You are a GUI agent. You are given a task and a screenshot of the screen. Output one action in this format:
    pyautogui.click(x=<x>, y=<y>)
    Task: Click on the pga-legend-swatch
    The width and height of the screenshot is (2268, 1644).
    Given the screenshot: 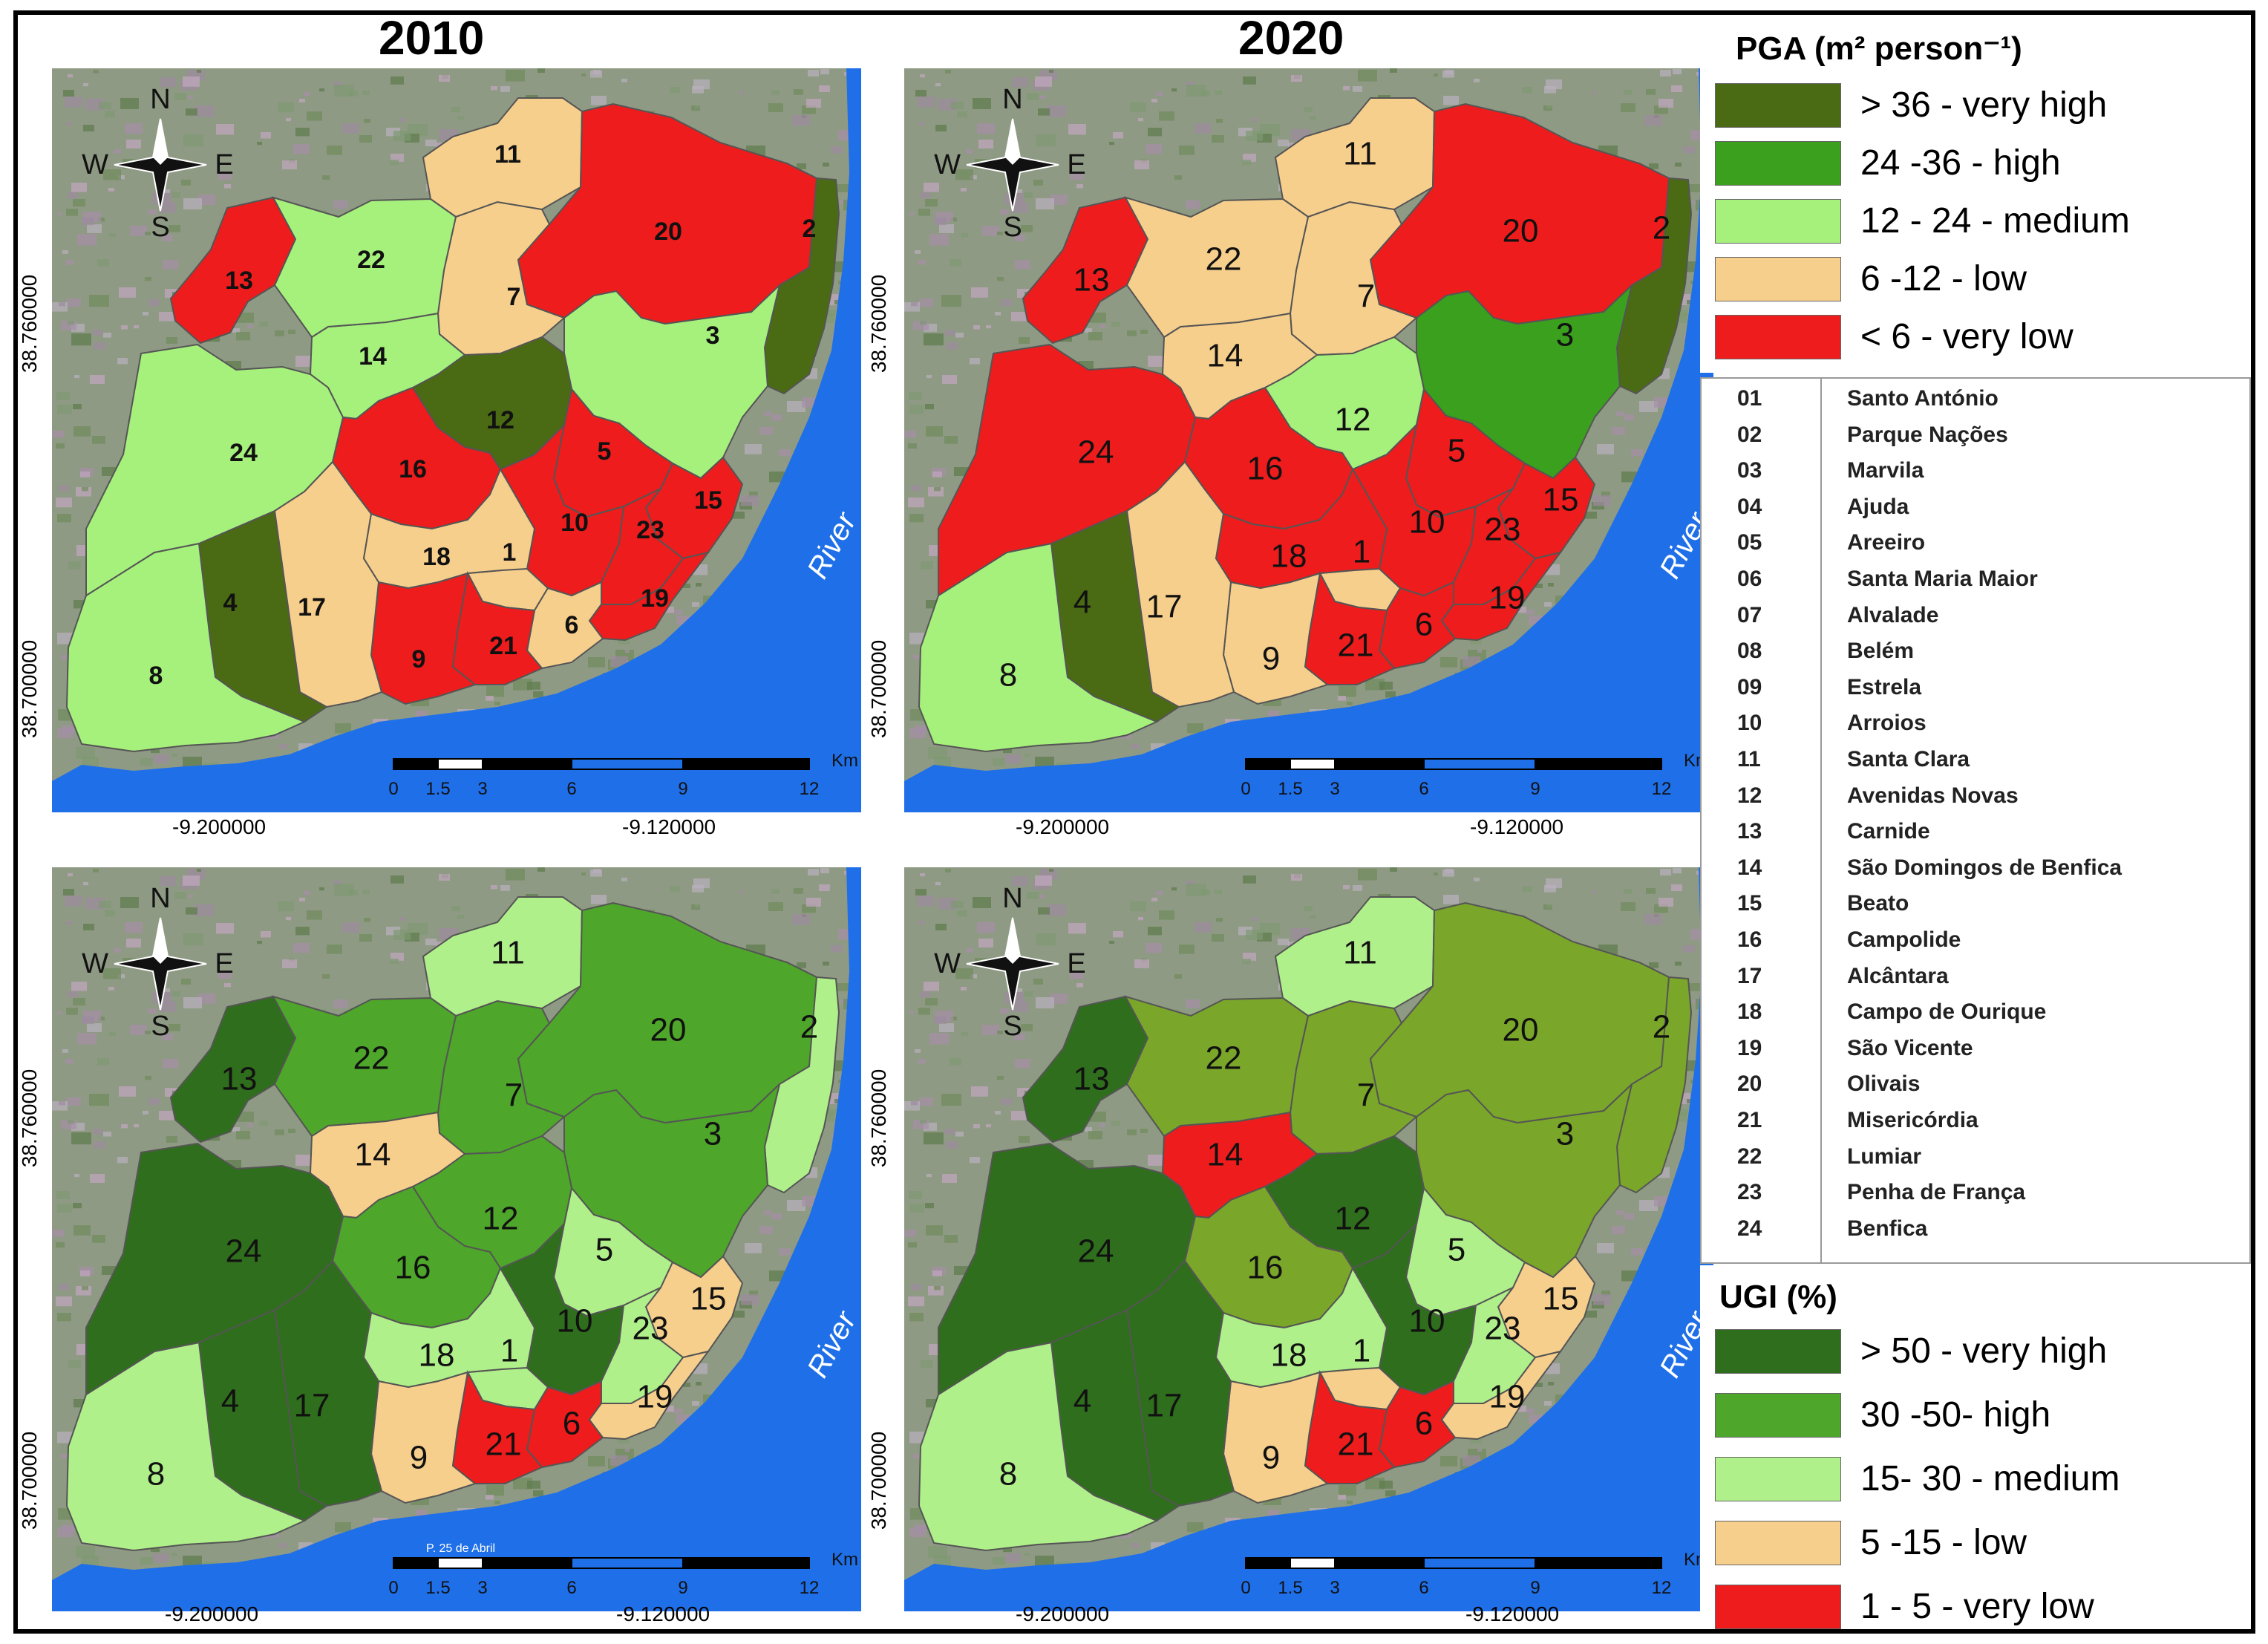 What is the action you would take?
    pyautogui.click(x=1778, y=164)
    